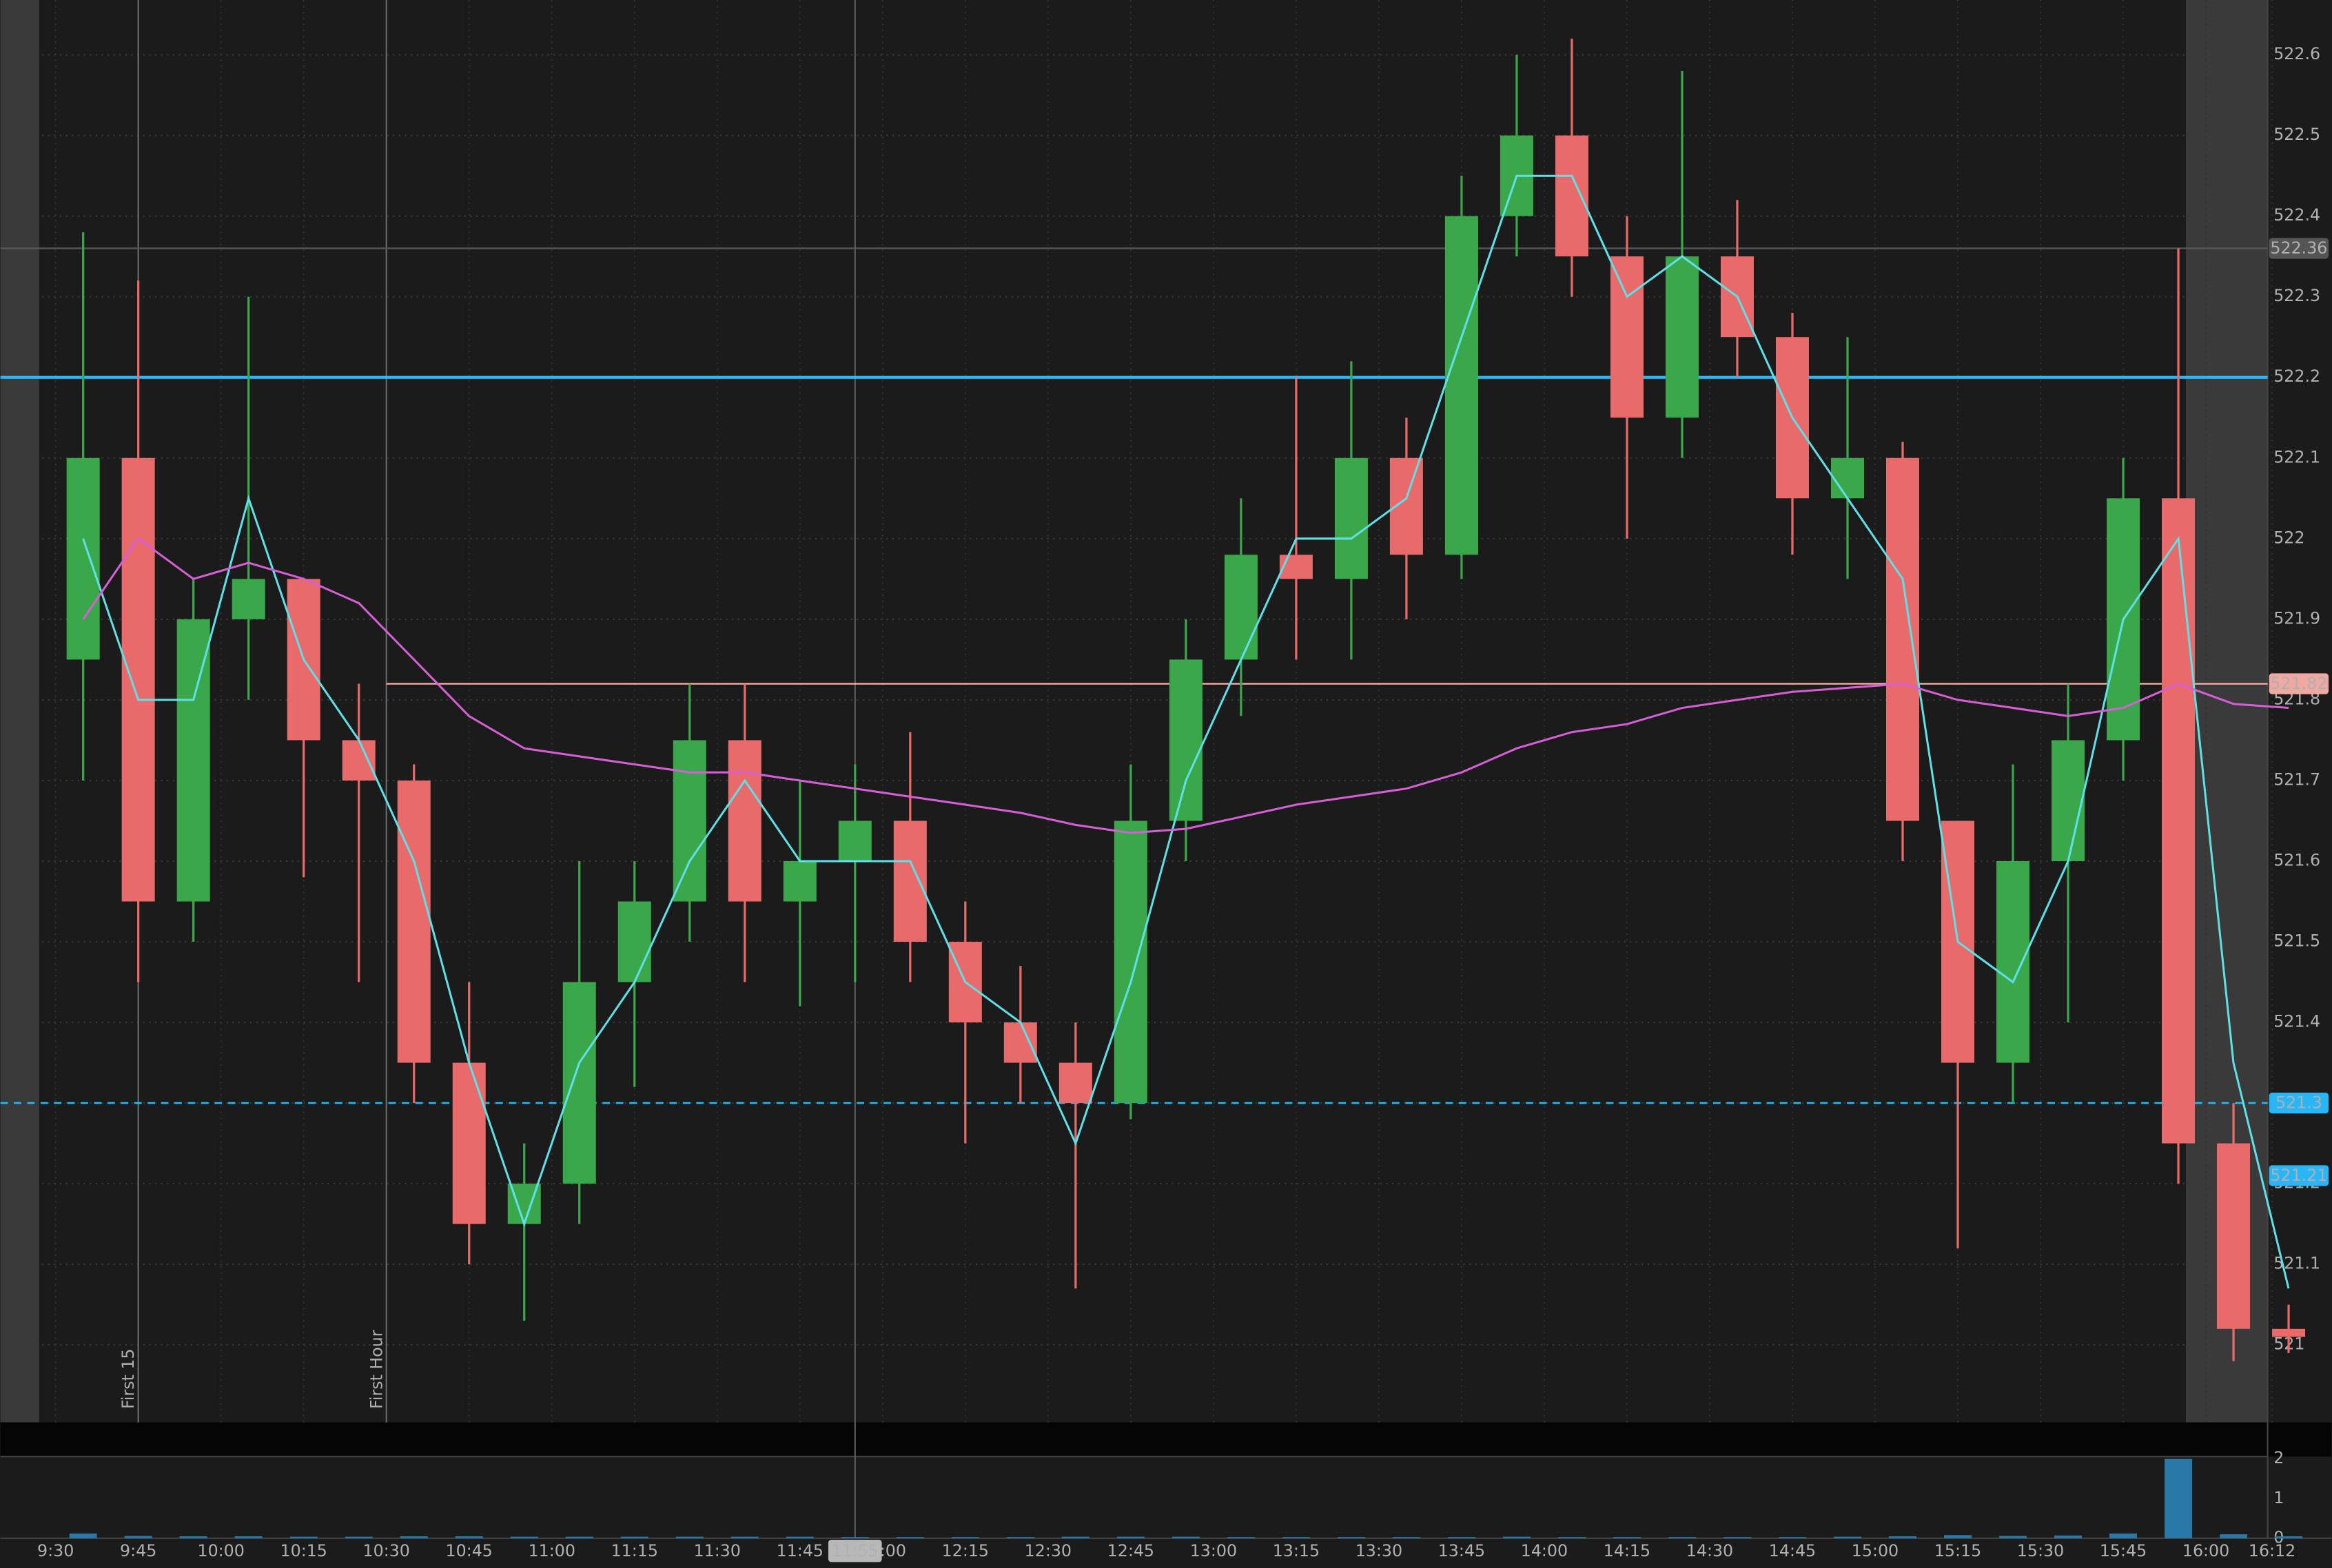 The width and height of the screenshot is (2332, 1568). Describe the element at coordinates (55, 1550) in the screenshot. I see `x-tick-label: 9:30` at that location.